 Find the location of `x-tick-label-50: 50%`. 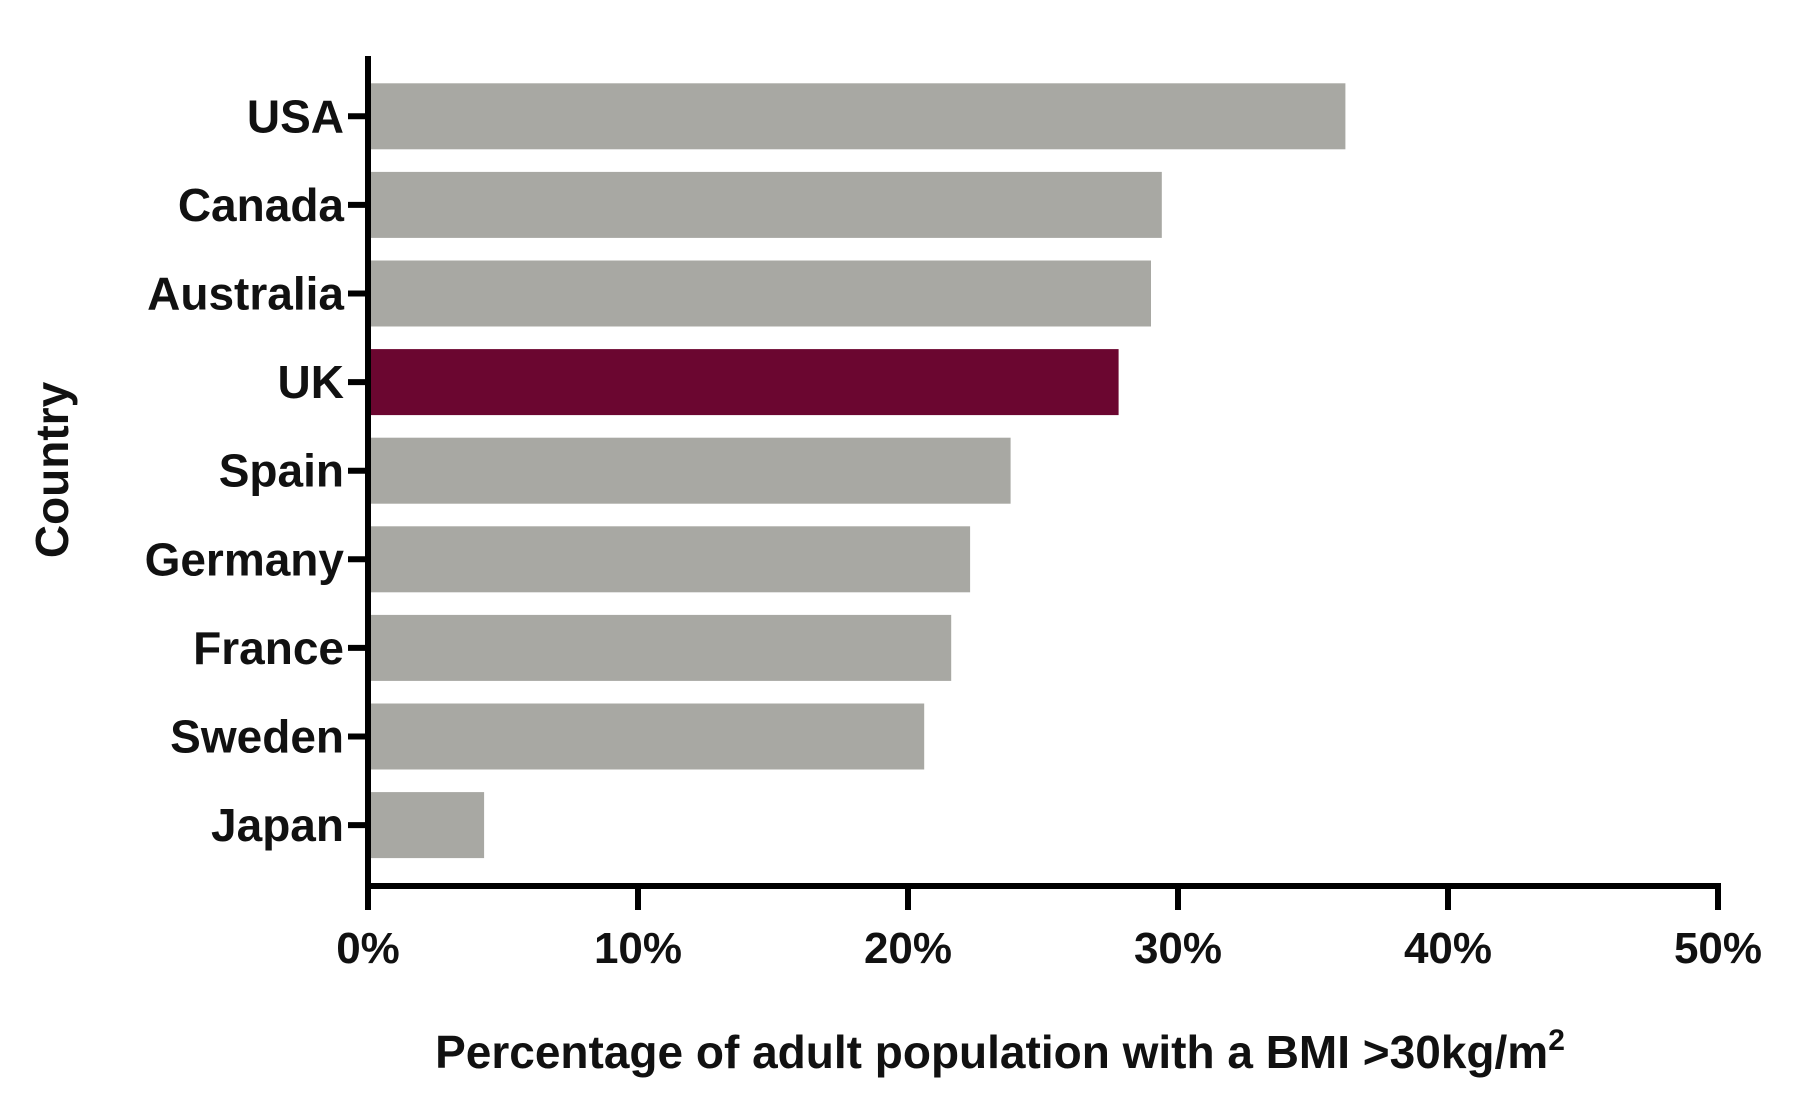

x-tick-label-50: 50% is located at coordinates (1718, 948).